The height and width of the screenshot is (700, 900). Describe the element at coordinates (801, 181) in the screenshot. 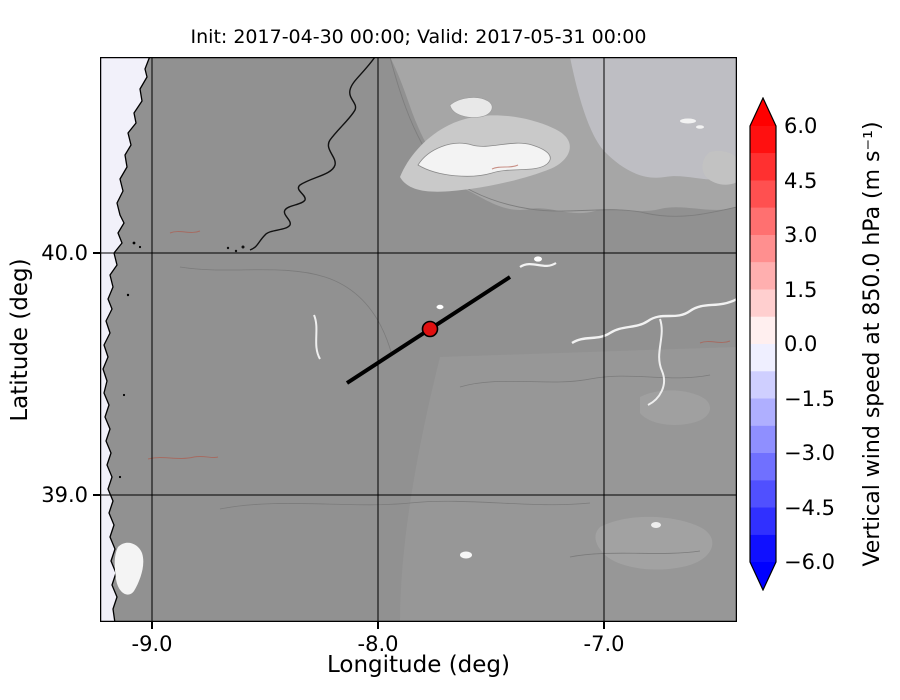

I see `colorbar-tick-label: 4.5` at that location.